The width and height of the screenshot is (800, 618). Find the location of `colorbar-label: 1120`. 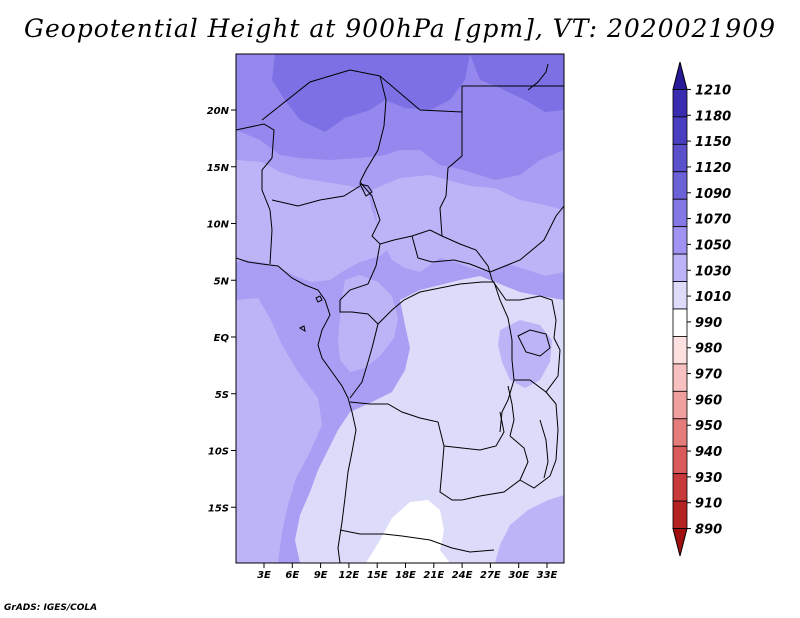

colorbar-label: 1120 is located at coordinates (713, 168).